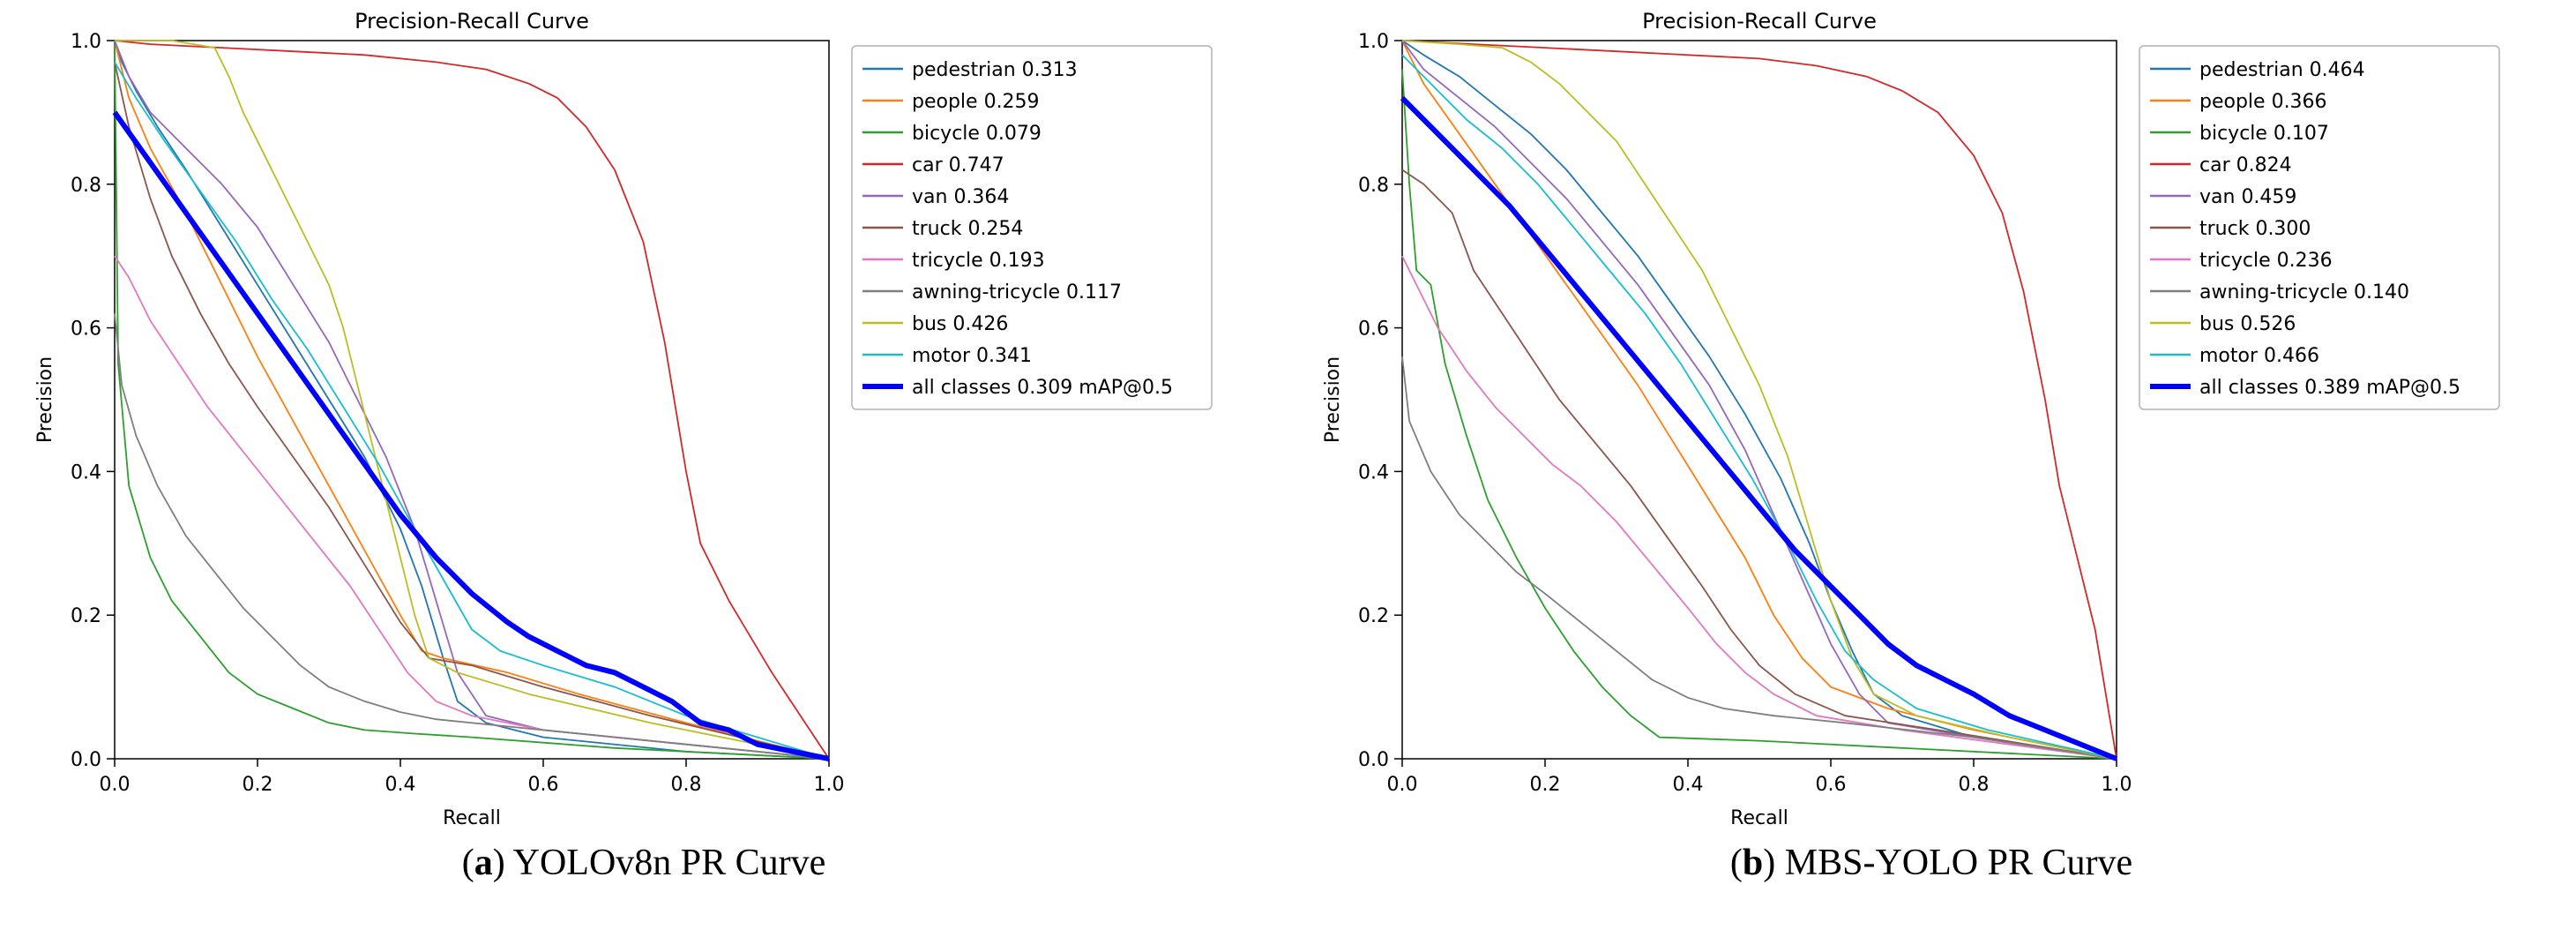 Image resolution: width=2576 pixels, height=937 pixels. I want to click on legend-label: all classes 0.389 mAP@0.5, so click(2329, 388).